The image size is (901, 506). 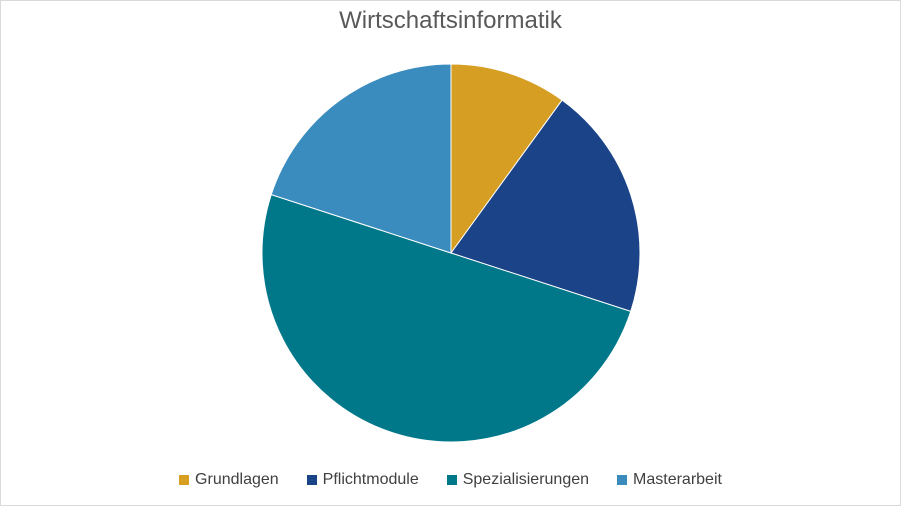 What do you see at coordinates (677, 479) in the screenshot?
I see `legend-label: Masterarbeit` at bounding box center [677, 479].